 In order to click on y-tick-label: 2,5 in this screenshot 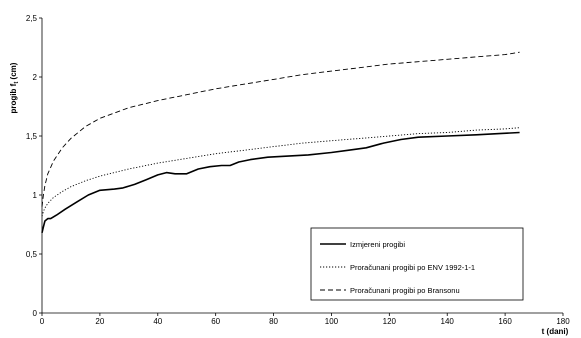, I will do `click(32, 18)`.